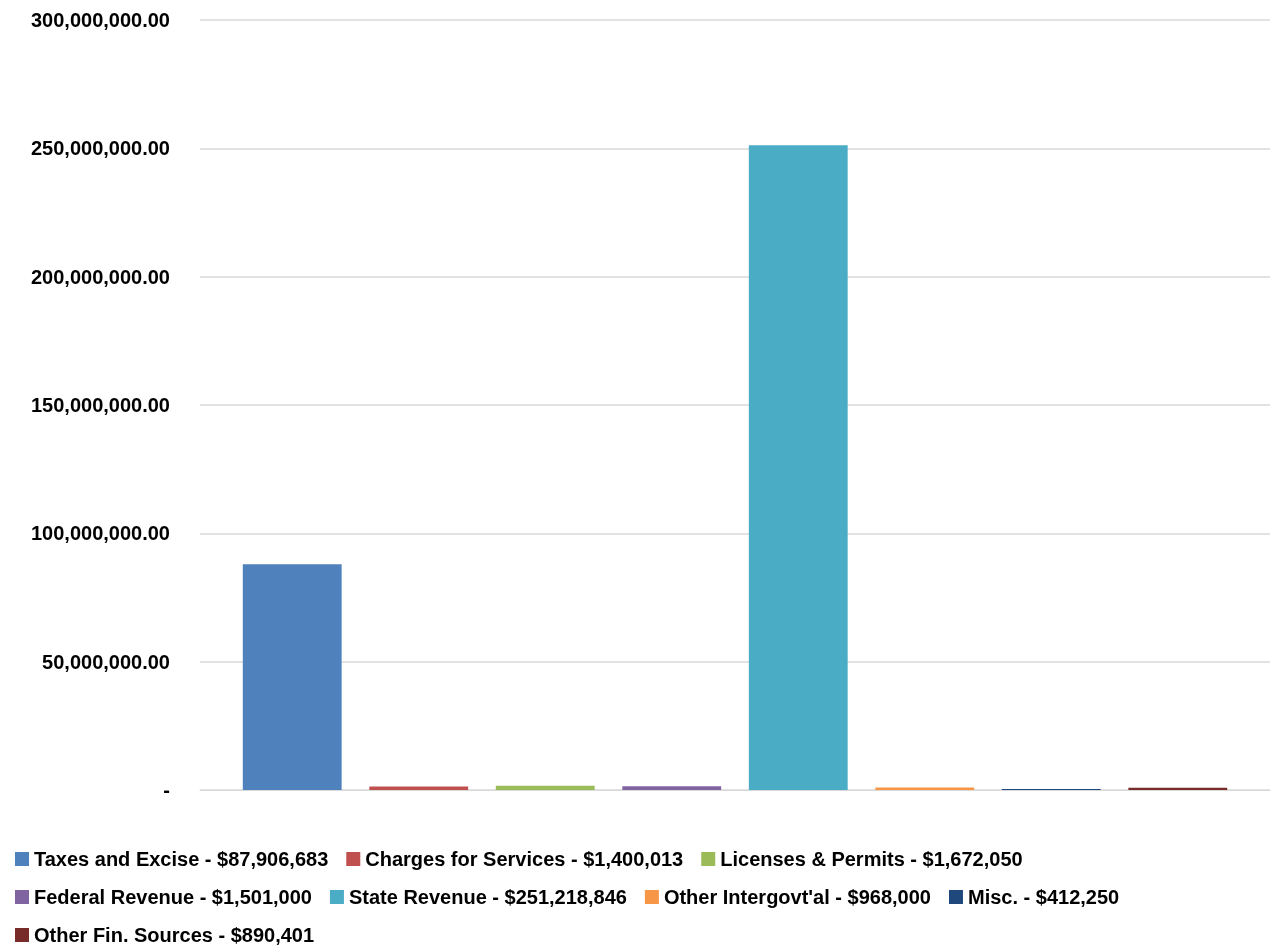  I want to click on legend-label: Misc. - $412,250, so click(1043, 897).